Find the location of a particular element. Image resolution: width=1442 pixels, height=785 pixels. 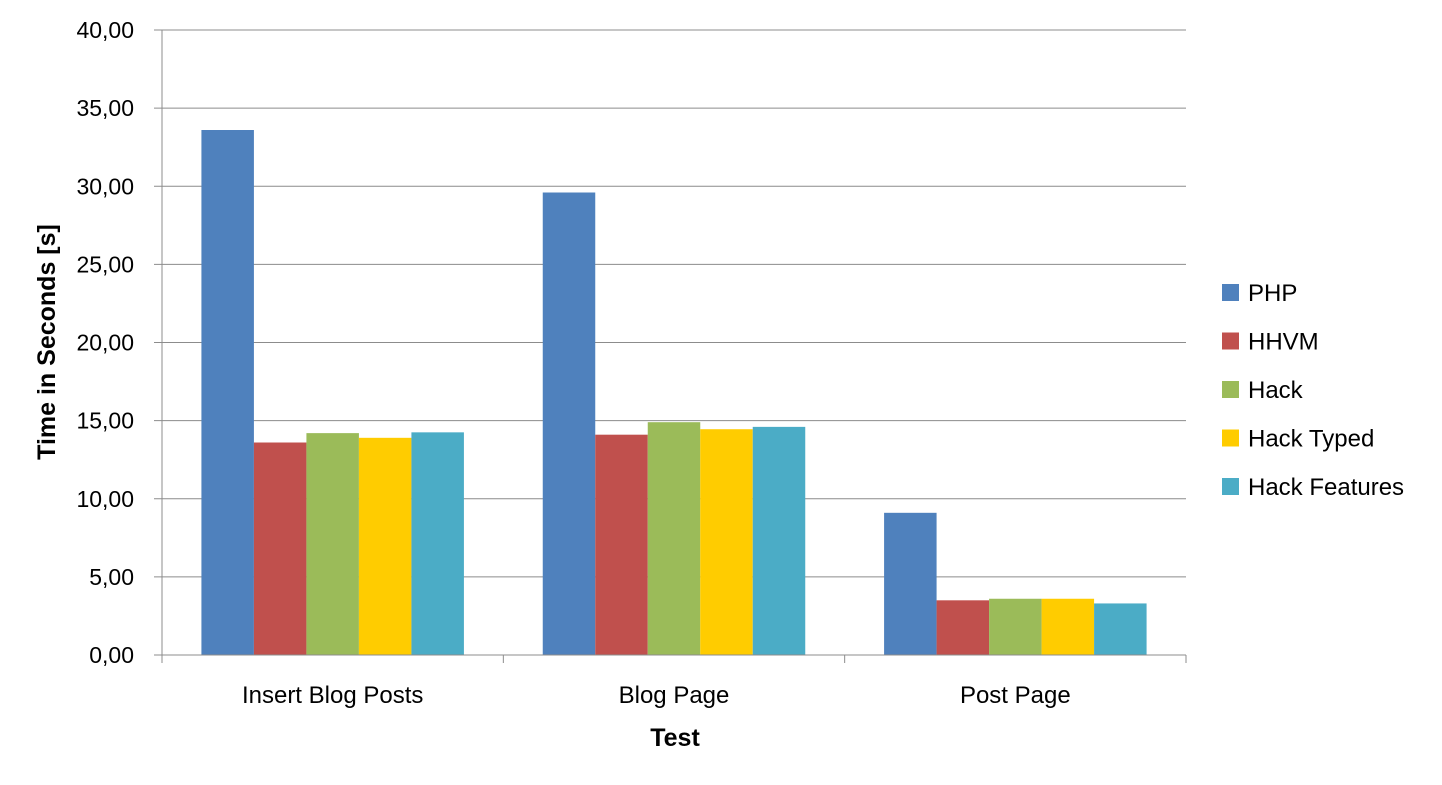

y-tick-label: 35,00 is located at coordinates (105, 108).